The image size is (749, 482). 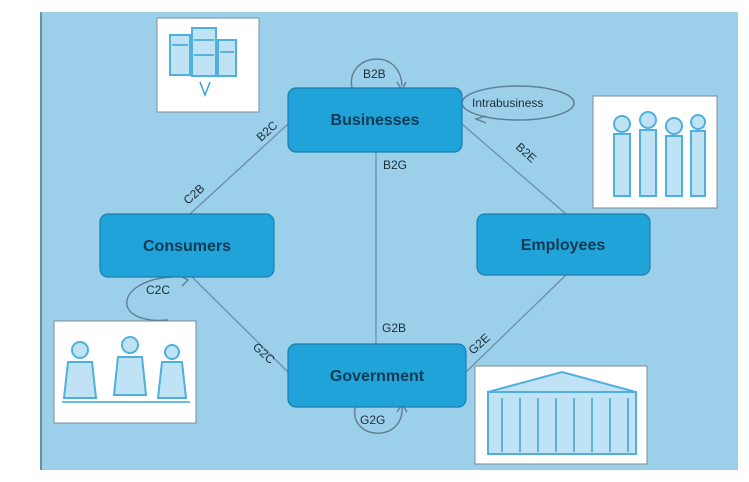 What do you see at coordinates (516, 323) in the screenshot?
I see `edge-employees-government` at bounding box center [516, 323].